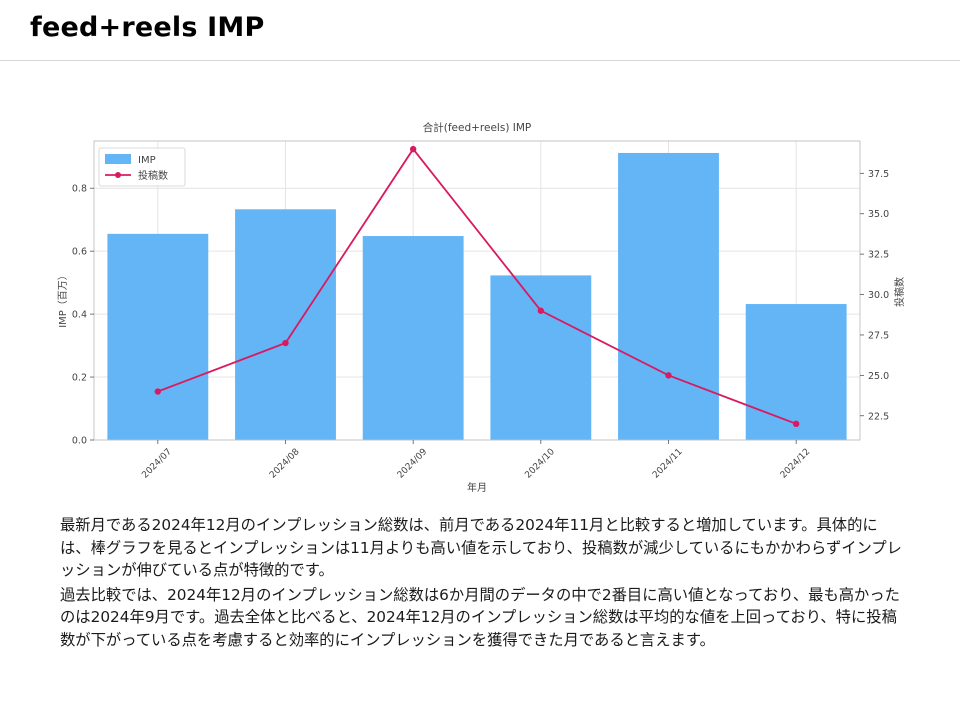  What do you see at coordinates (540, 464) in the screenshot?
I see `x-tick-label: 2024/10` at bounding box center [540, 464].